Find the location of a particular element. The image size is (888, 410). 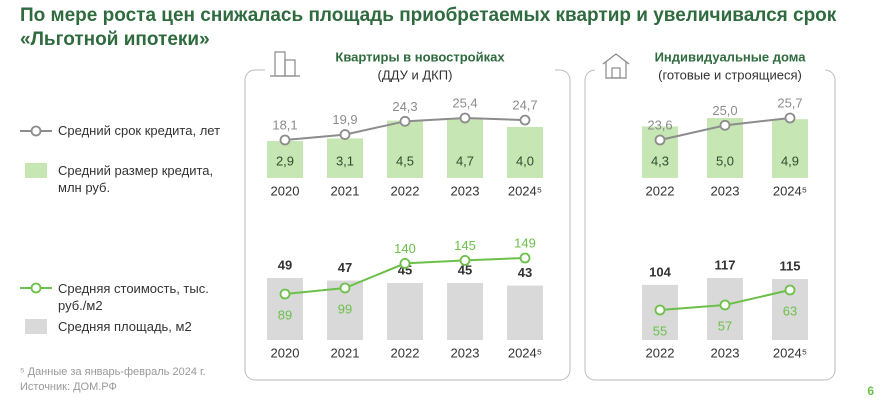

line-label: 149 is located at coordinates (525, 242).